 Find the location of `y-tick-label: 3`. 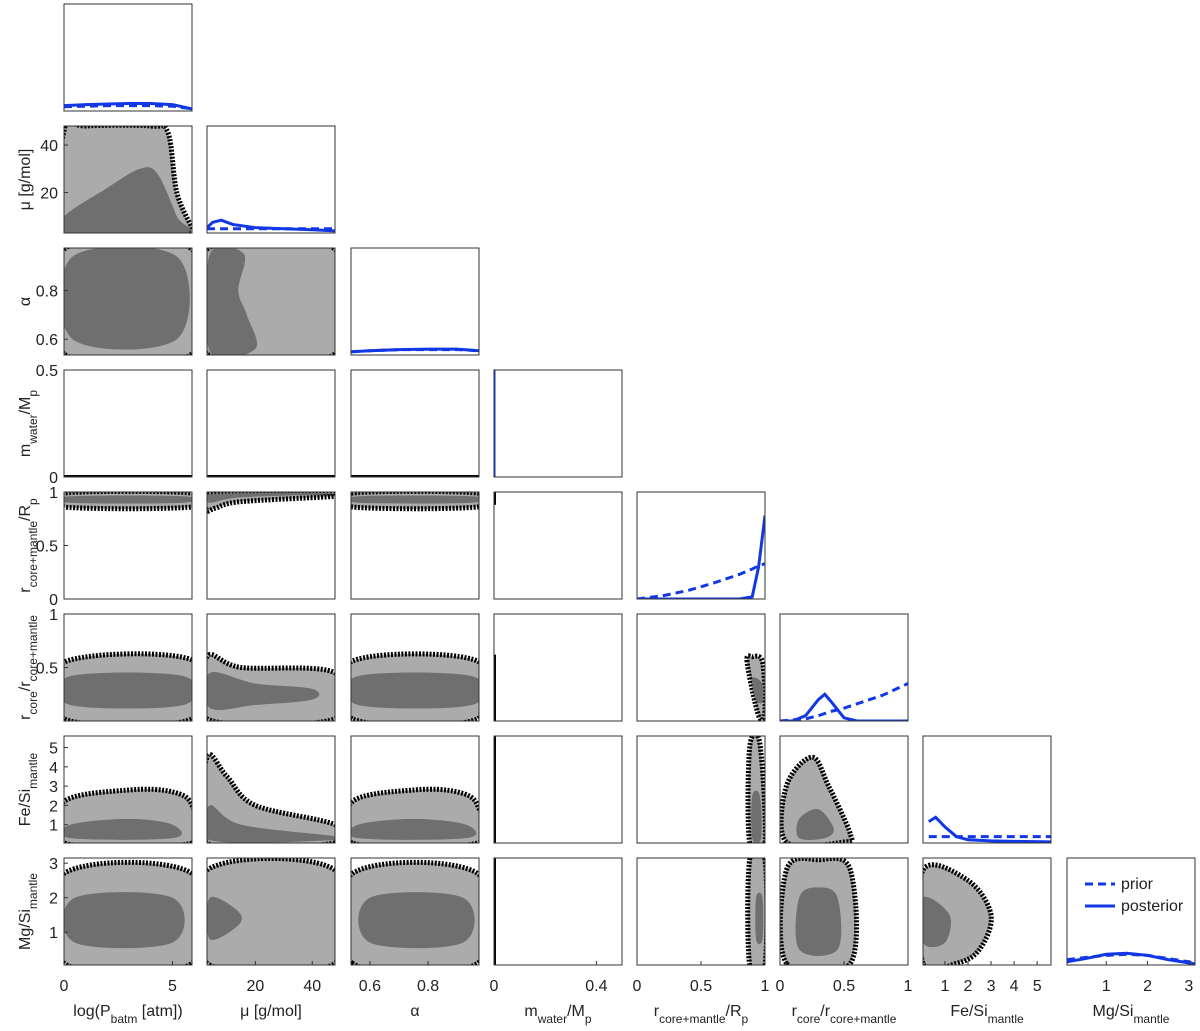

y-tick-label: 3 is located at coordinates (53, 864).